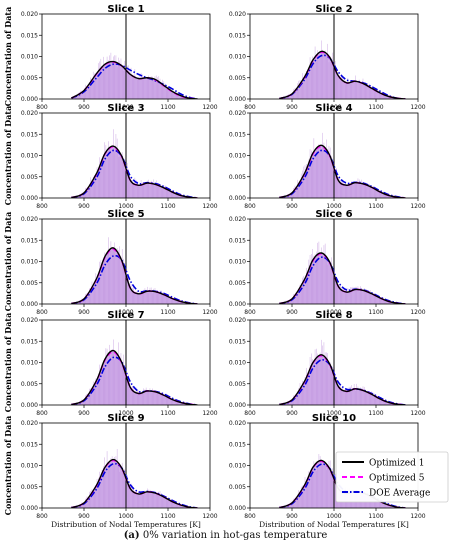  I want to click on subplot-title: Slice 6, so click(333, 214).